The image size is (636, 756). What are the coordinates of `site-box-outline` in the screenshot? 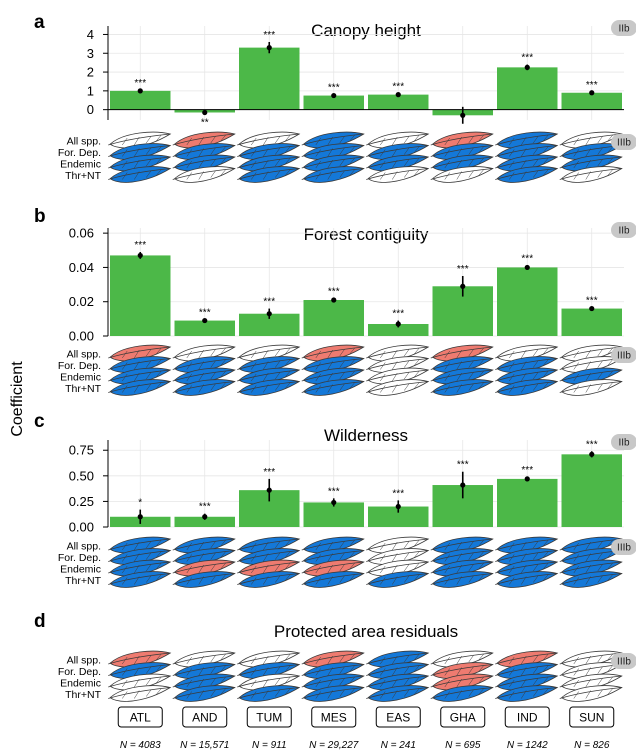 It's located at (463, 717).